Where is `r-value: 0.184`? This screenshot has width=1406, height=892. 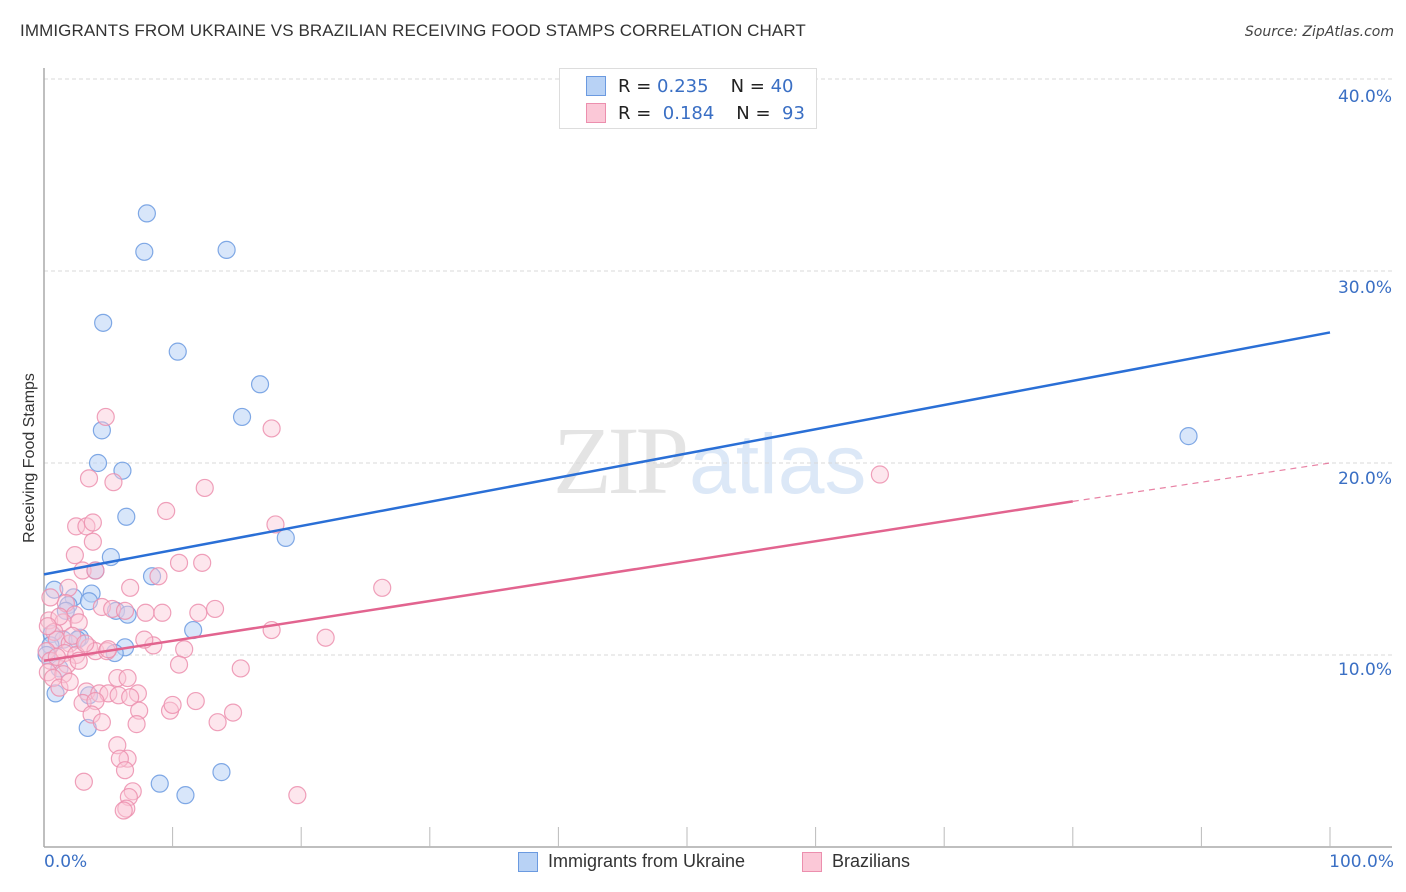 r-value: 0.184 is located at coordinates (688, 113).